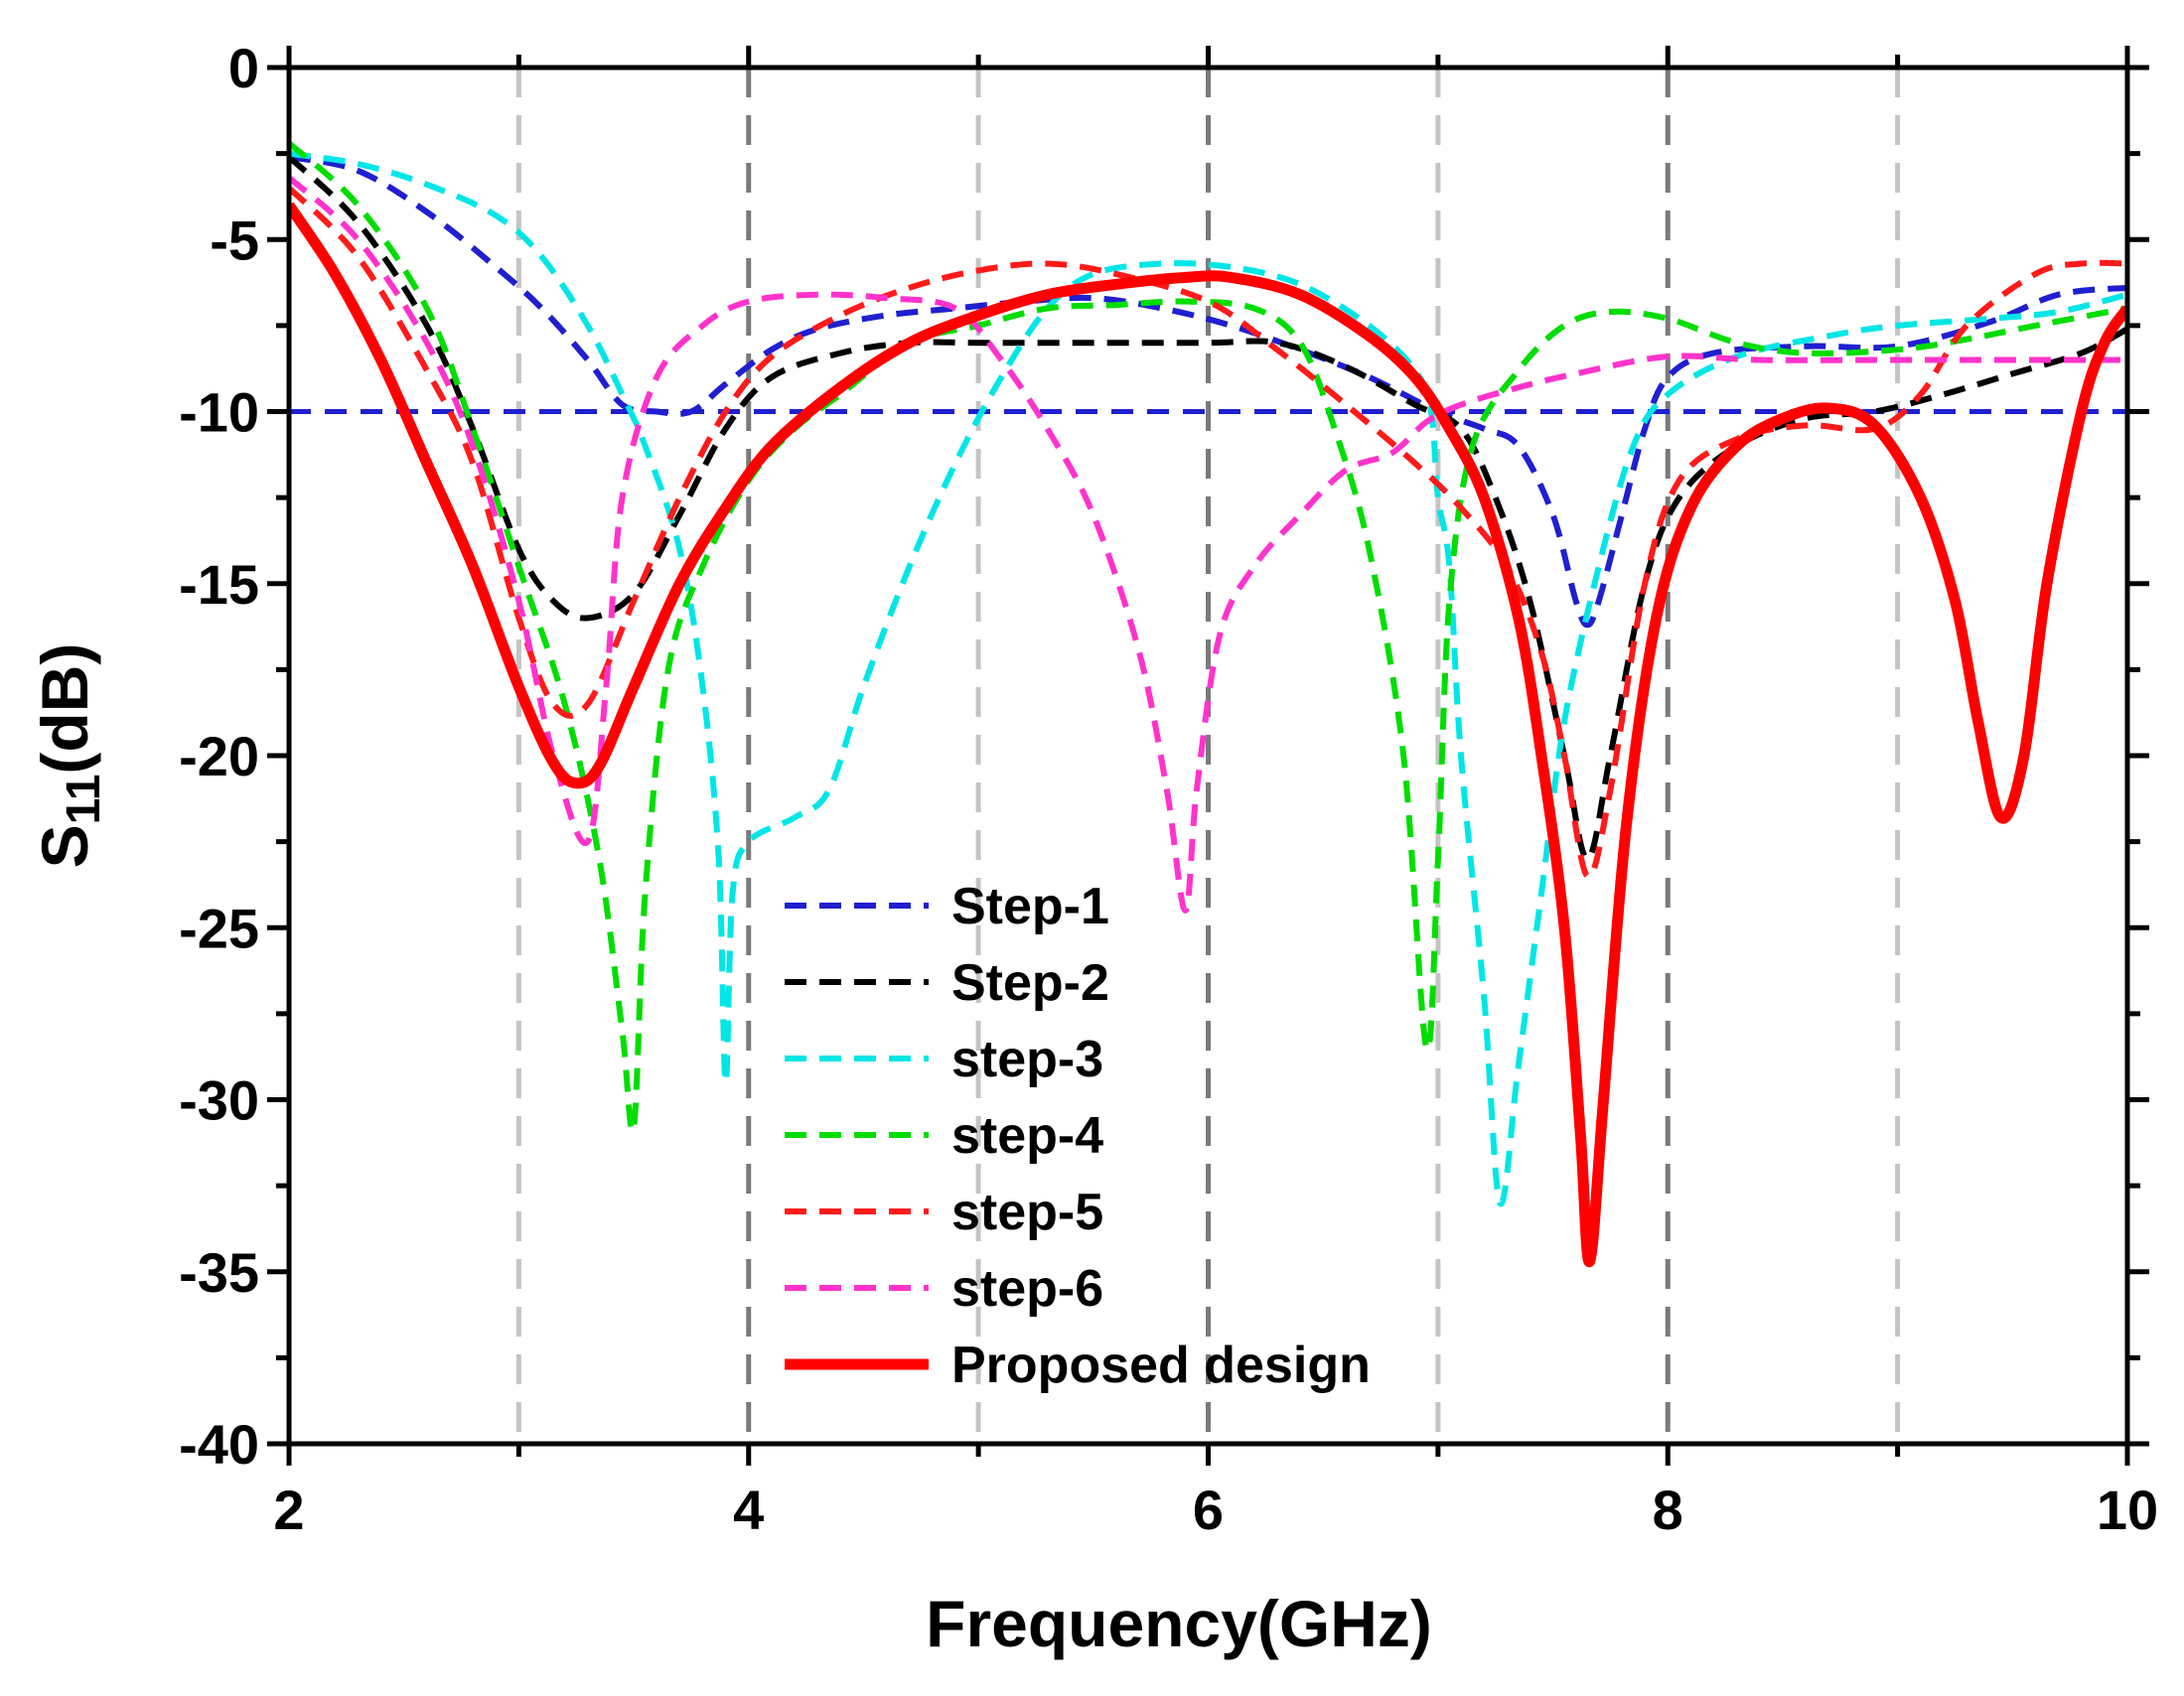 This screenshot has height=1696, width=2184. What do you see at coordinates (65, 709) in the screenshot?
I see `y-axis-title-suffix: (dB)` at bounding box center [65, 709].